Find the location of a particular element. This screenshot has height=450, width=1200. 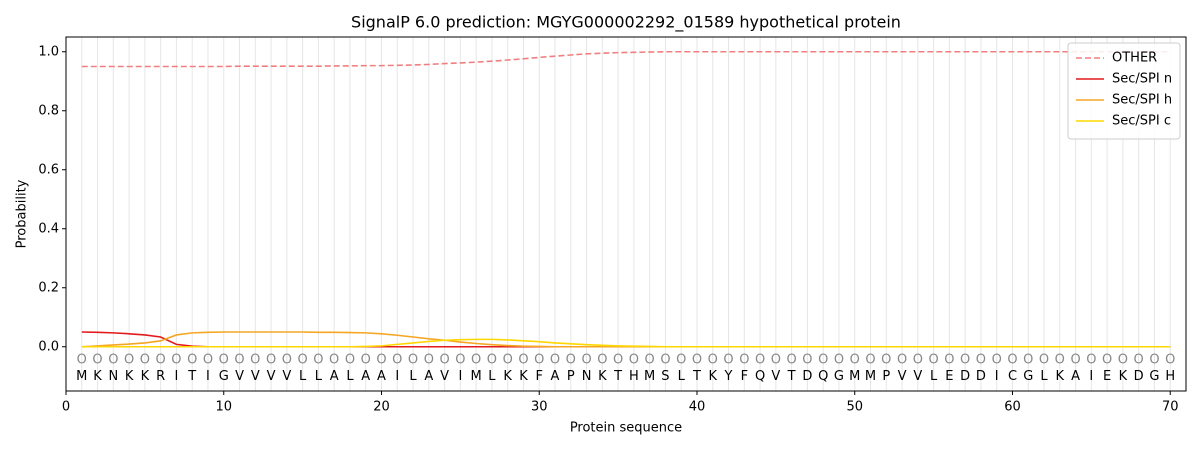

y-tick-label: 0.2 is located at coordinates (48, 287).